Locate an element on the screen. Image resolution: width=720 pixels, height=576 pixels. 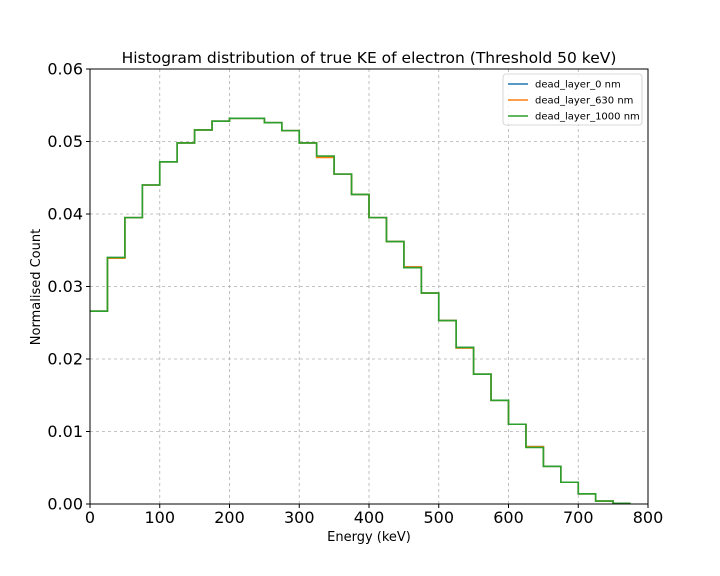
x-tick-label: 100 is located at coordinates (159, 517).